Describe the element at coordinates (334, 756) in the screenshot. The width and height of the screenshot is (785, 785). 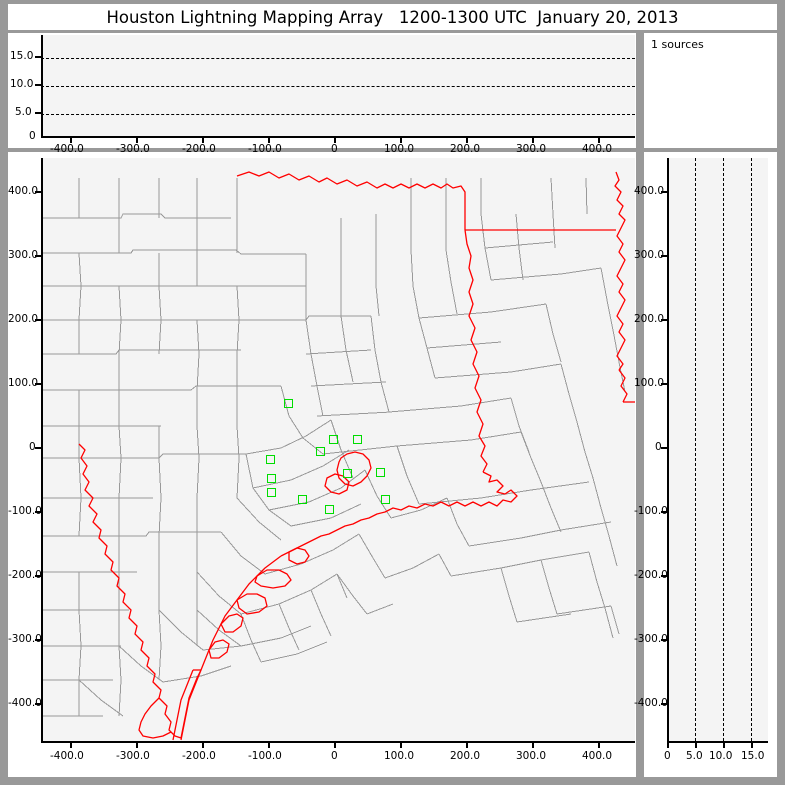
I see `map-x-tick-label: 0` at that location.